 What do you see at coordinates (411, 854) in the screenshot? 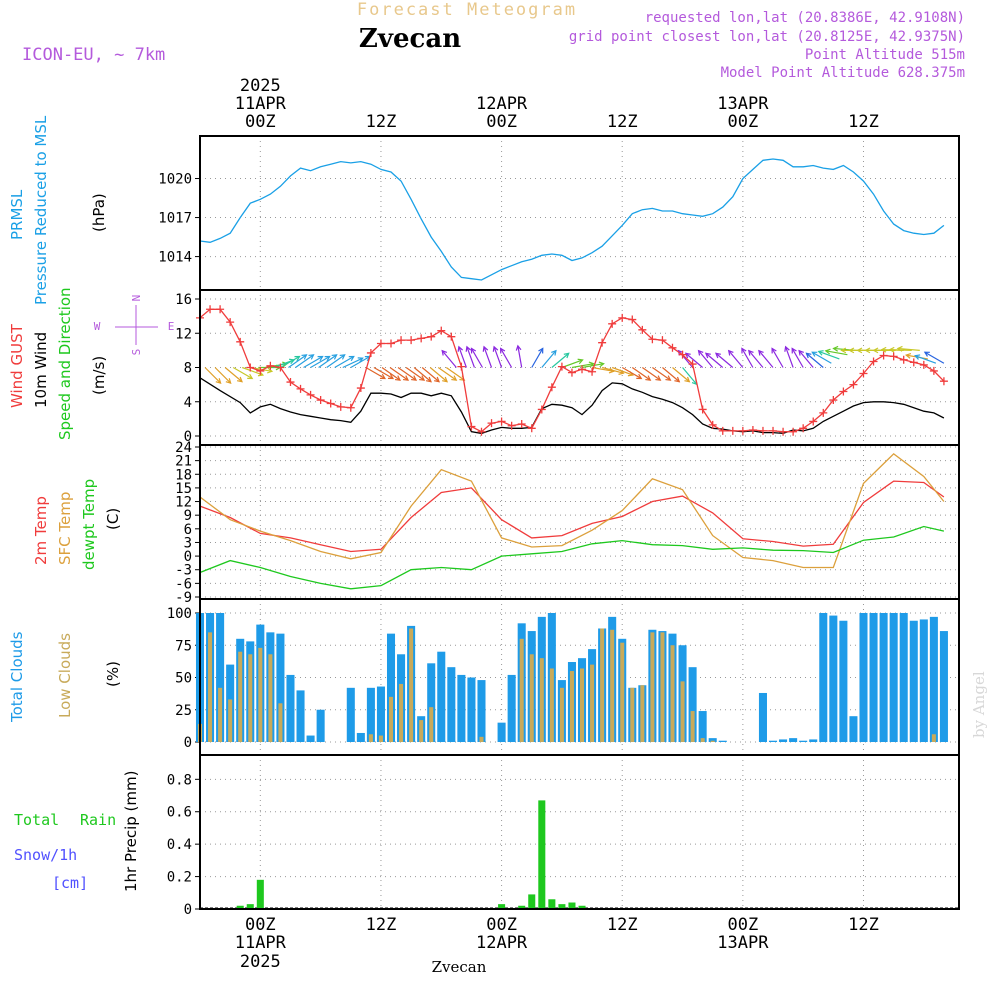
I see `rain-bars` at bounding box center [411, 854].